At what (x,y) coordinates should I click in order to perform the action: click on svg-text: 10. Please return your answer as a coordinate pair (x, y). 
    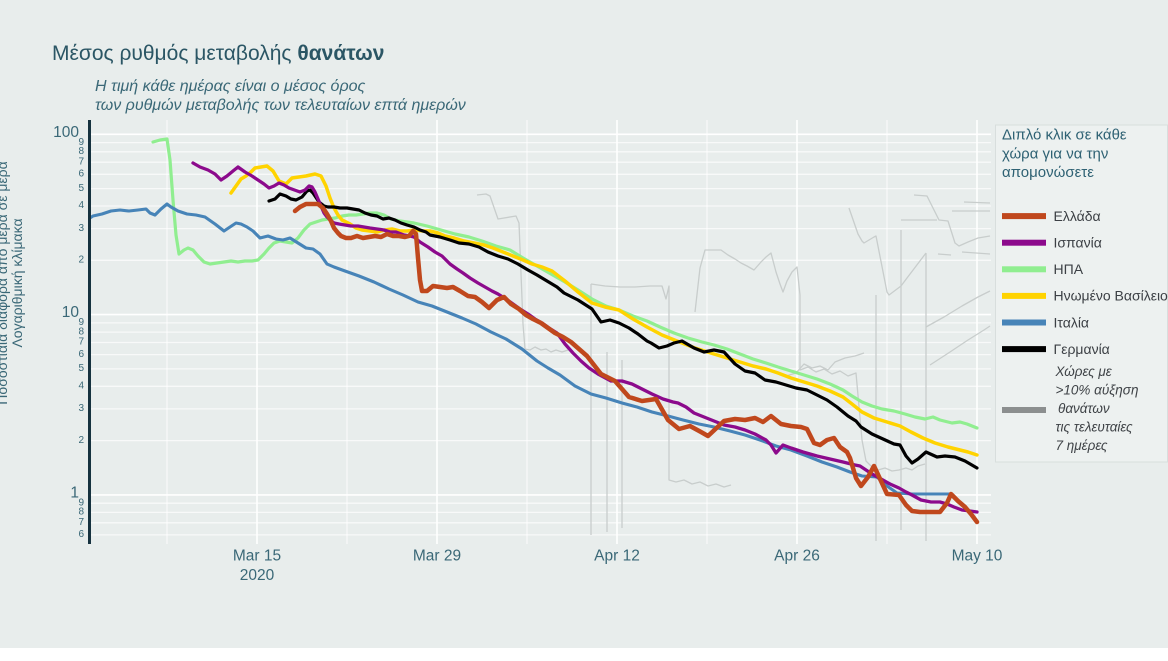
    Looking at the image, I should click on (71, 312).